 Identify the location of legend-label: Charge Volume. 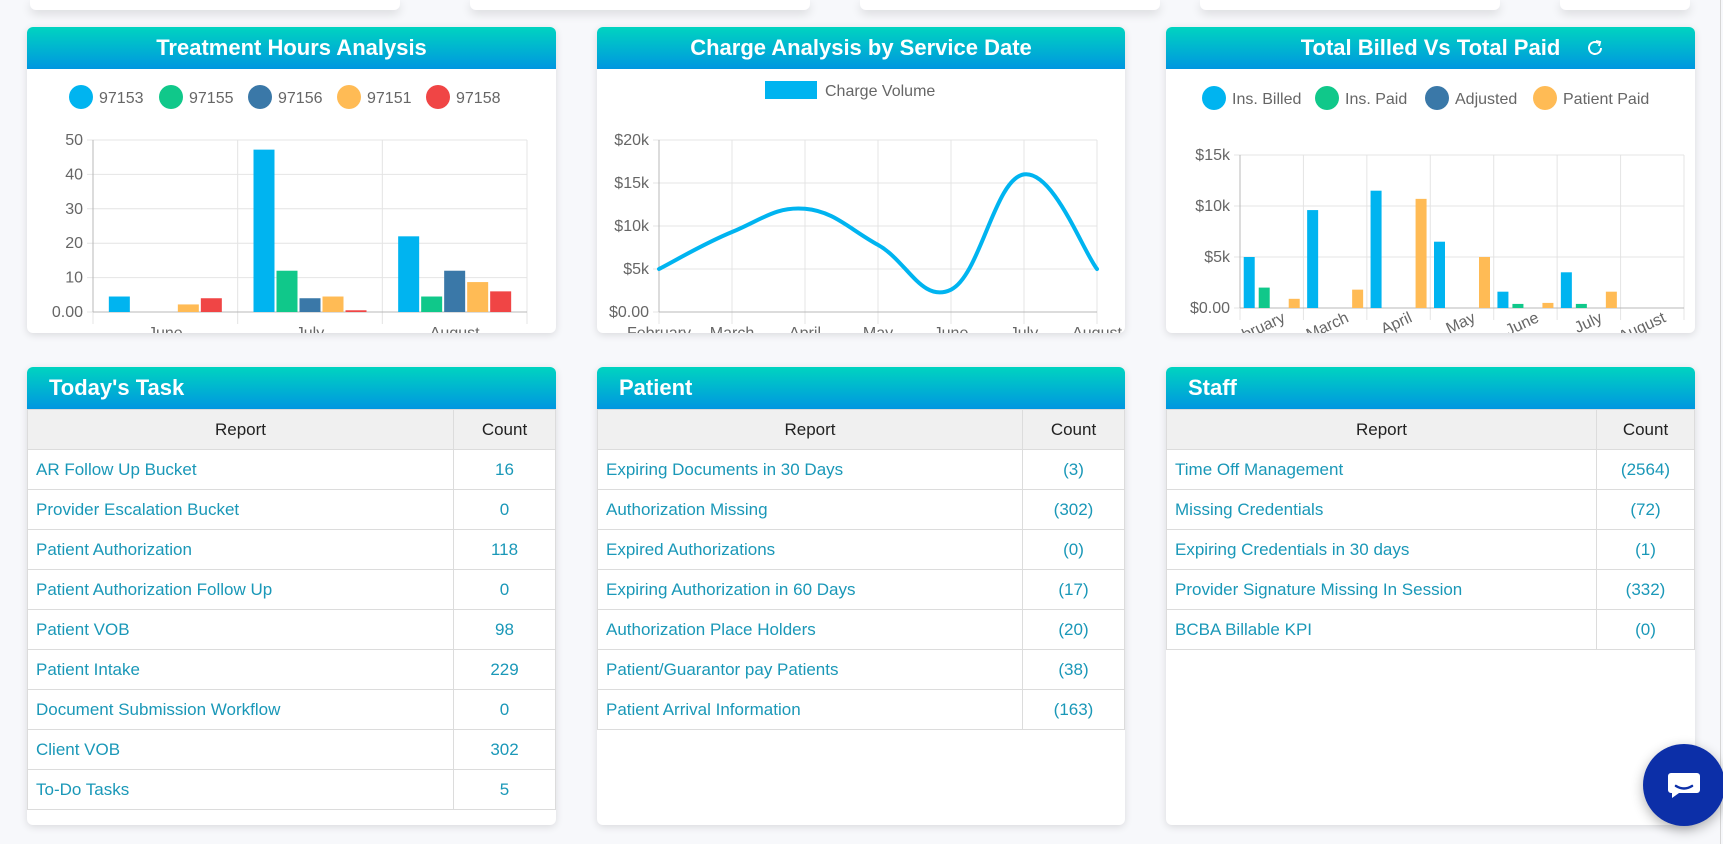
(880, 91).